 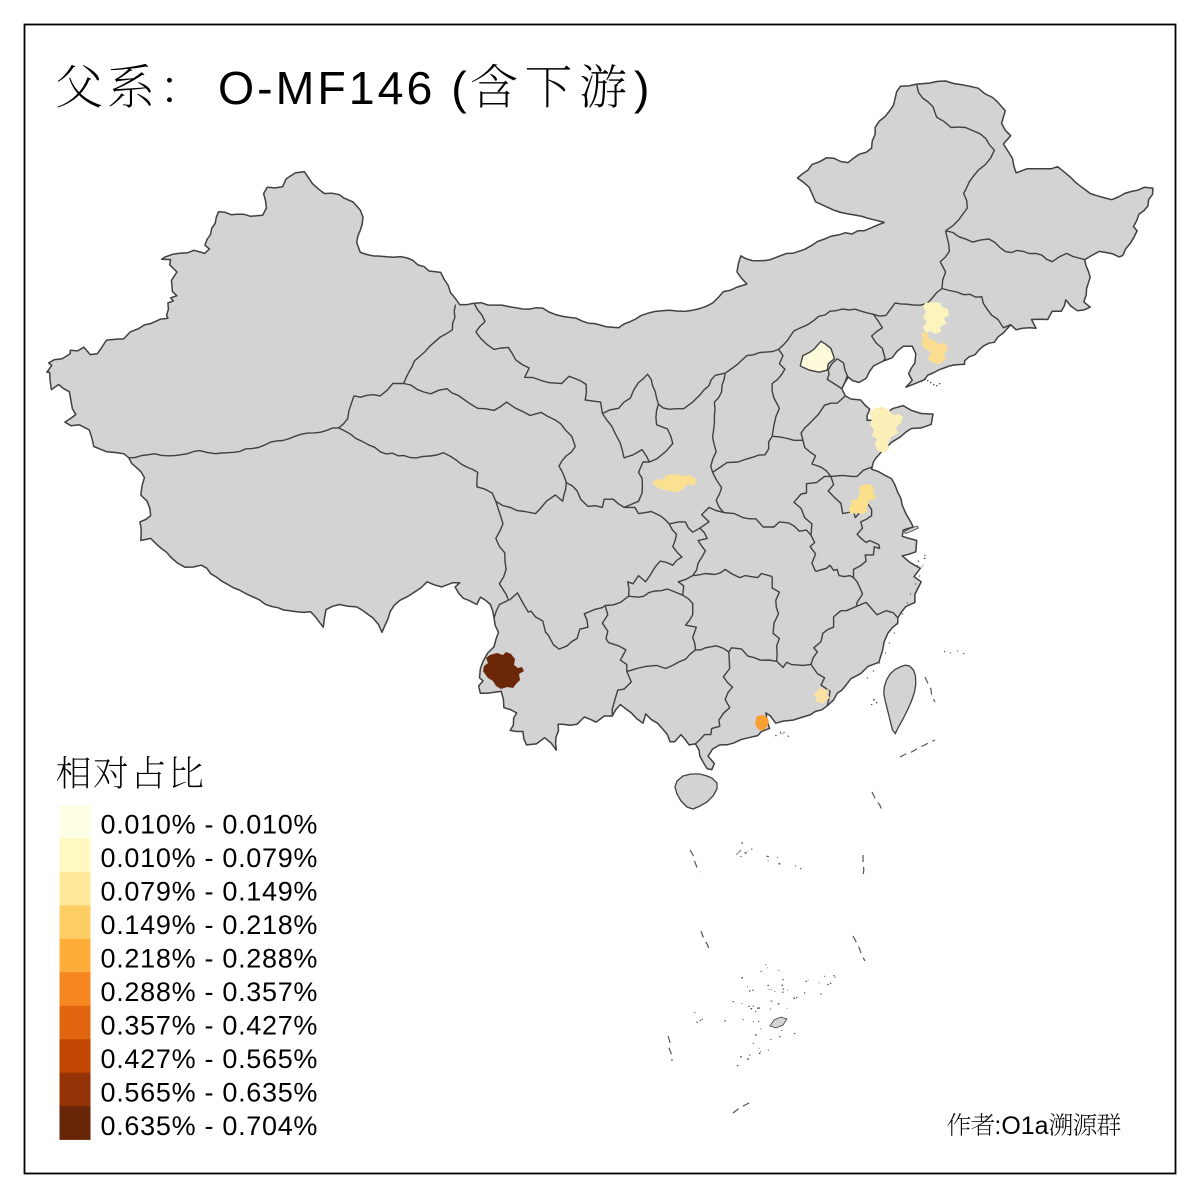 I want to click on svg-text: 0.635% - 0.704%, so click(x=210, y=1126).